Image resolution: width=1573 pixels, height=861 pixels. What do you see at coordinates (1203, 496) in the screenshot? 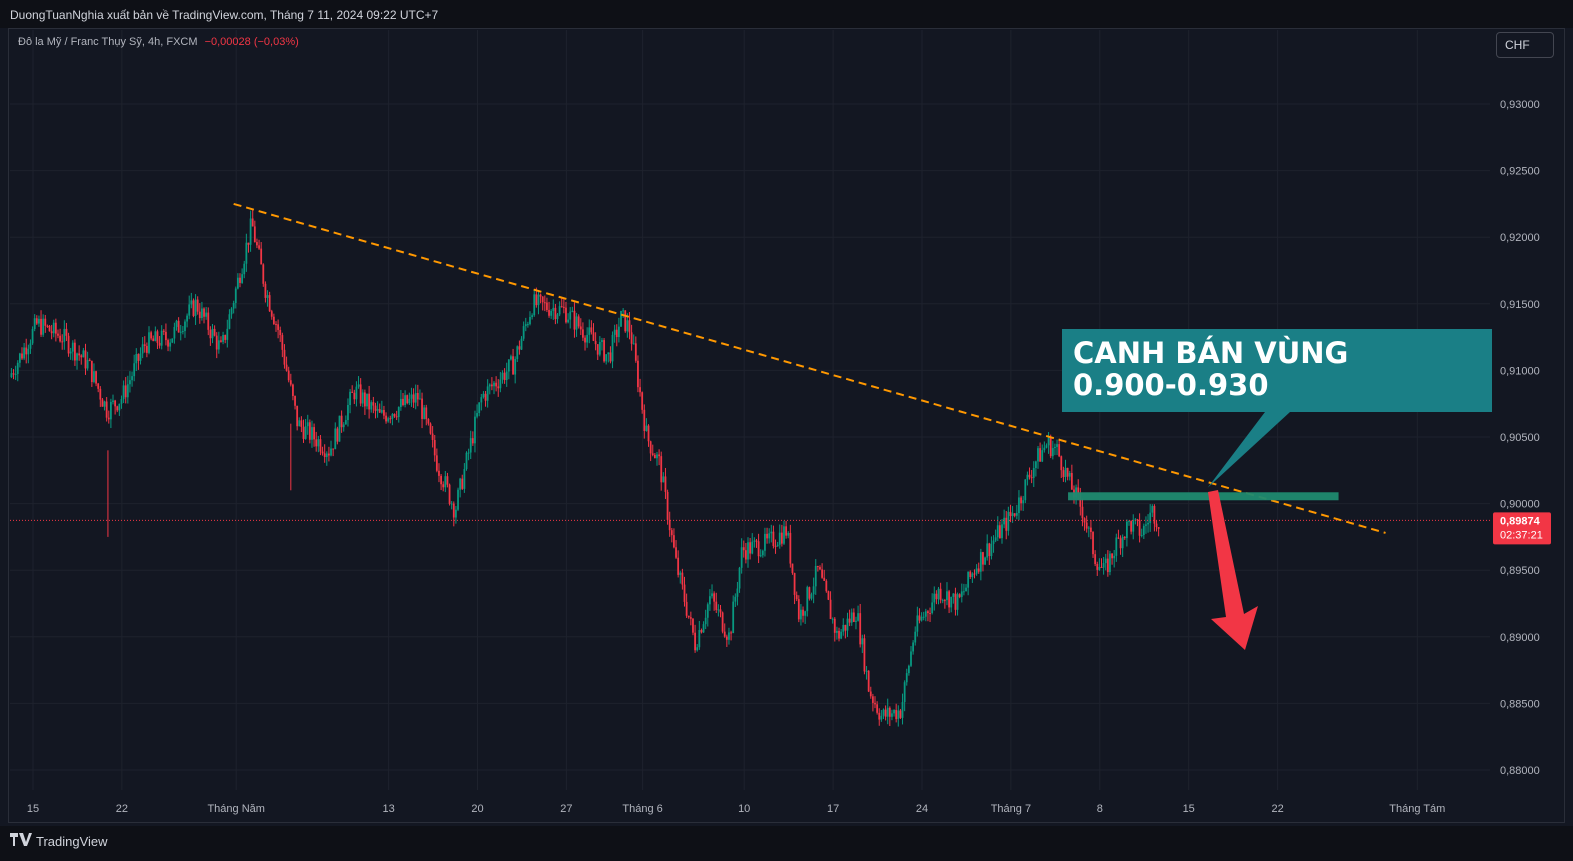
I see `sell-zone-box` at bounding box center [1203, 496].